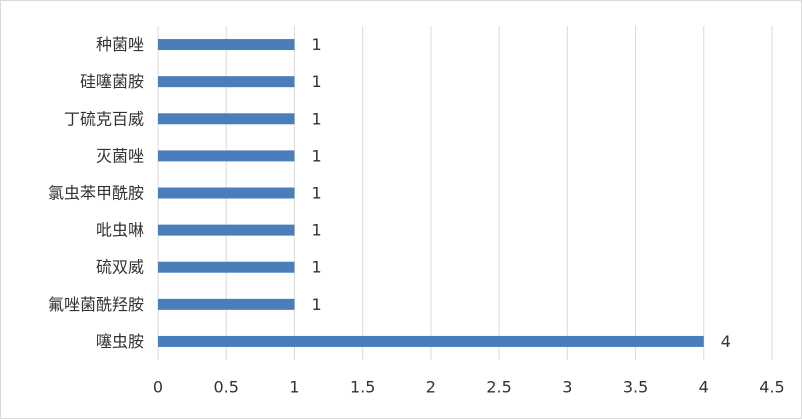  What do you see at coordinates (158, 387) in the screenshot?
I see `x-tick-label: 0` at bounding box center [158, 387].